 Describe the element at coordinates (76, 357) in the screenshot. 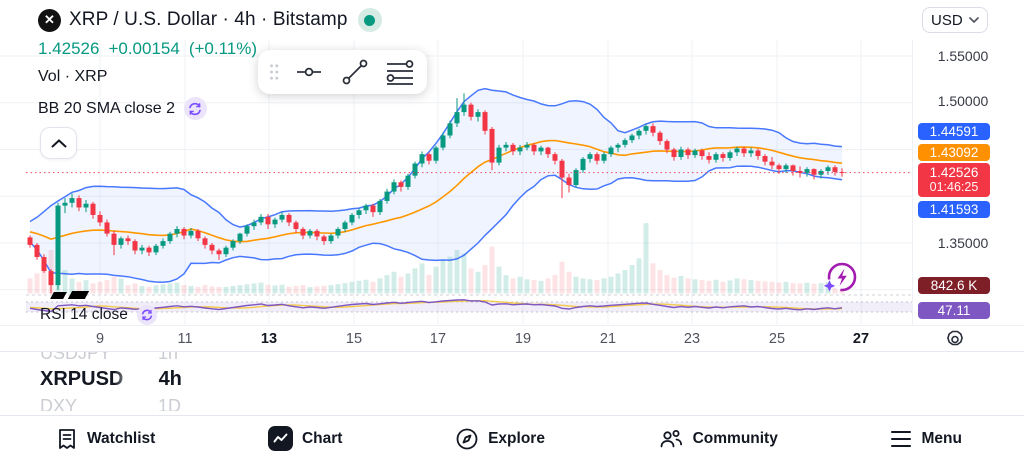

I see `picker-symbol: USDJPY` at that location.